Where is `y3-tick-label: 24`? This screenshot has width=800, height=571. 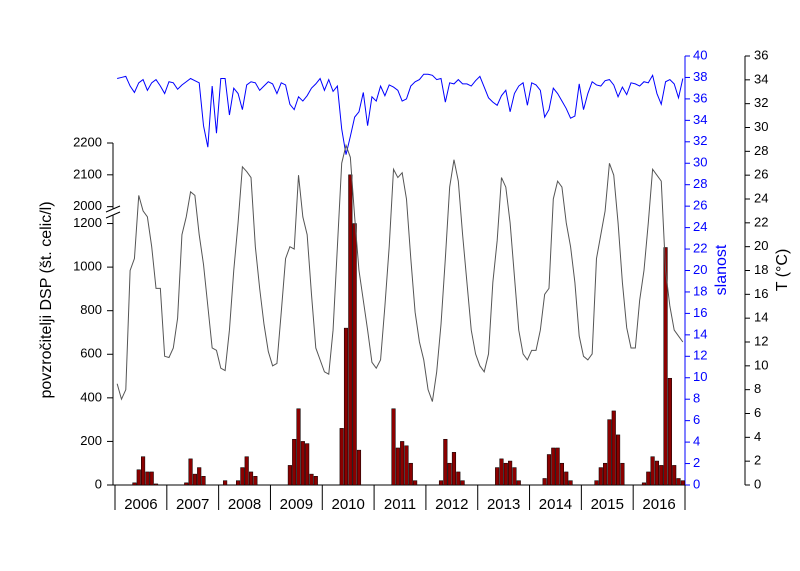
y3-tick-label: 24 is located at coordinates (761, 197).